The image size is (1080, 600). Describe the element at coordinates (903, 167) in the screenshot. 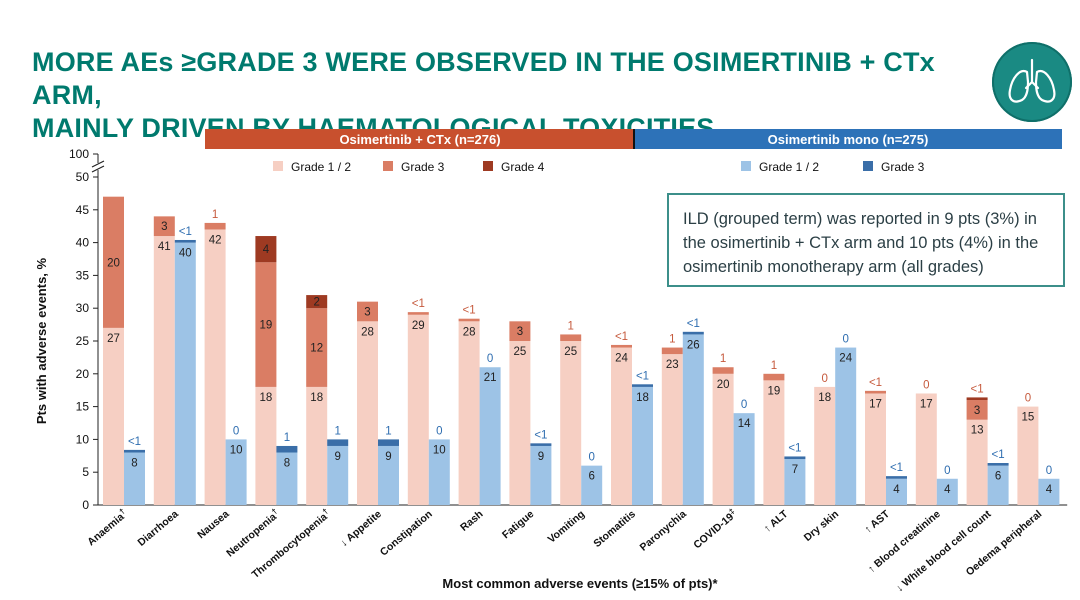

I see `legend-mono-grade3-label: Grade 3` at that location.